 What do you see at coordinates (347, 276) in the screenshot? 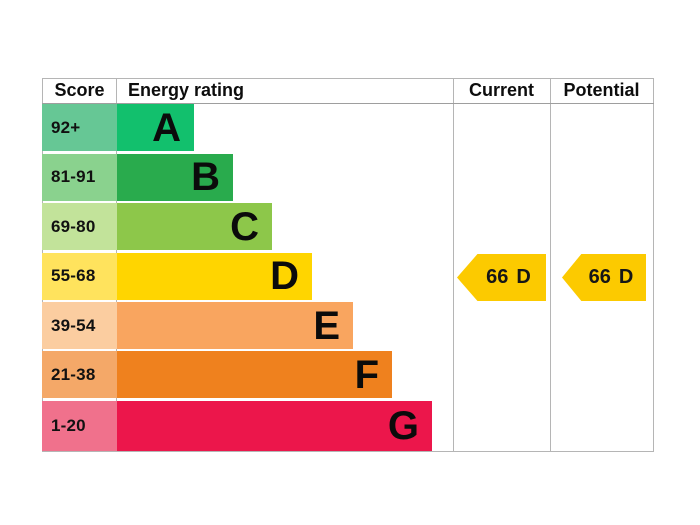
I see `band-row-d: 55-68 D` at bounding box center [347, 276].